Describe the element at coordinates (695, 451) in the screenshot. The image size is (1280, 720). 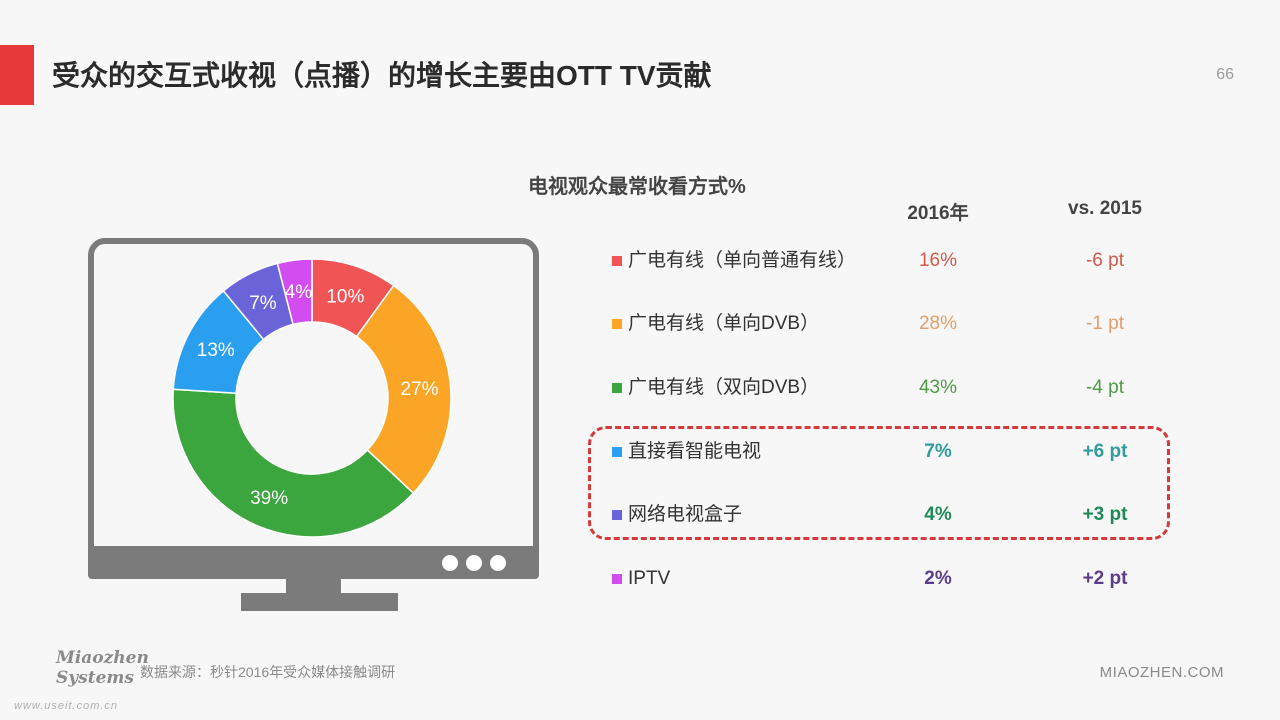
I see `legend-label: 直接看智能电视` at that location.